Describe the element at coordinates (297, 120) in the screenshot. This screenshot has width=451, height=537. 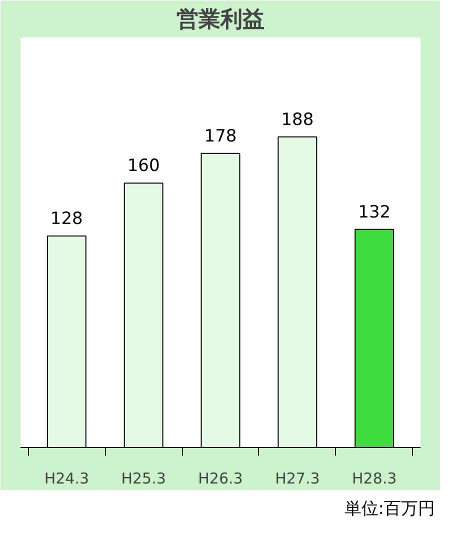
I see `data-label: 188` at that location.